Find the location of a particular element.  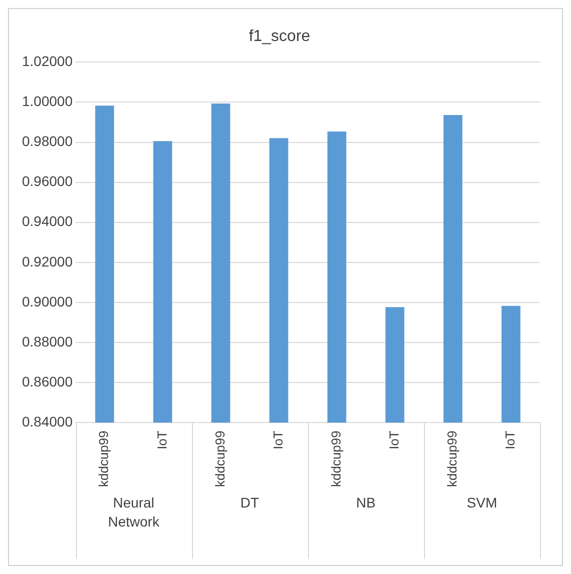

y-tick-label: 0.94000 is located at coordinates (47, 221).